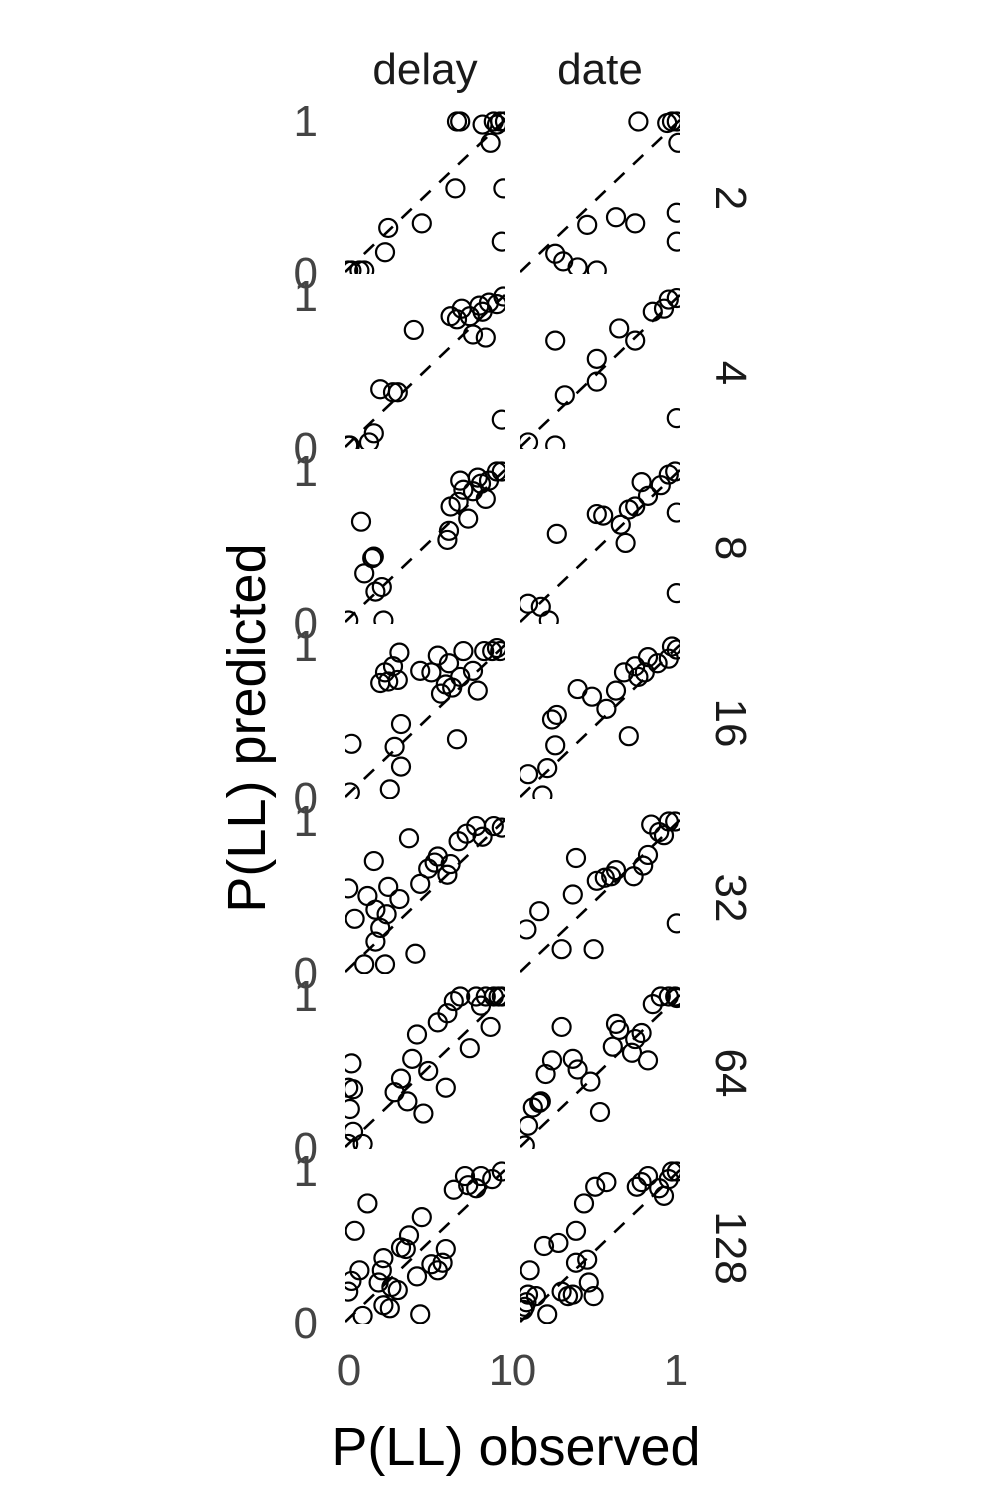 This screenshot has width=1003, height=1499. I want to click on x-tick-label: 1, so click(501, 1370).